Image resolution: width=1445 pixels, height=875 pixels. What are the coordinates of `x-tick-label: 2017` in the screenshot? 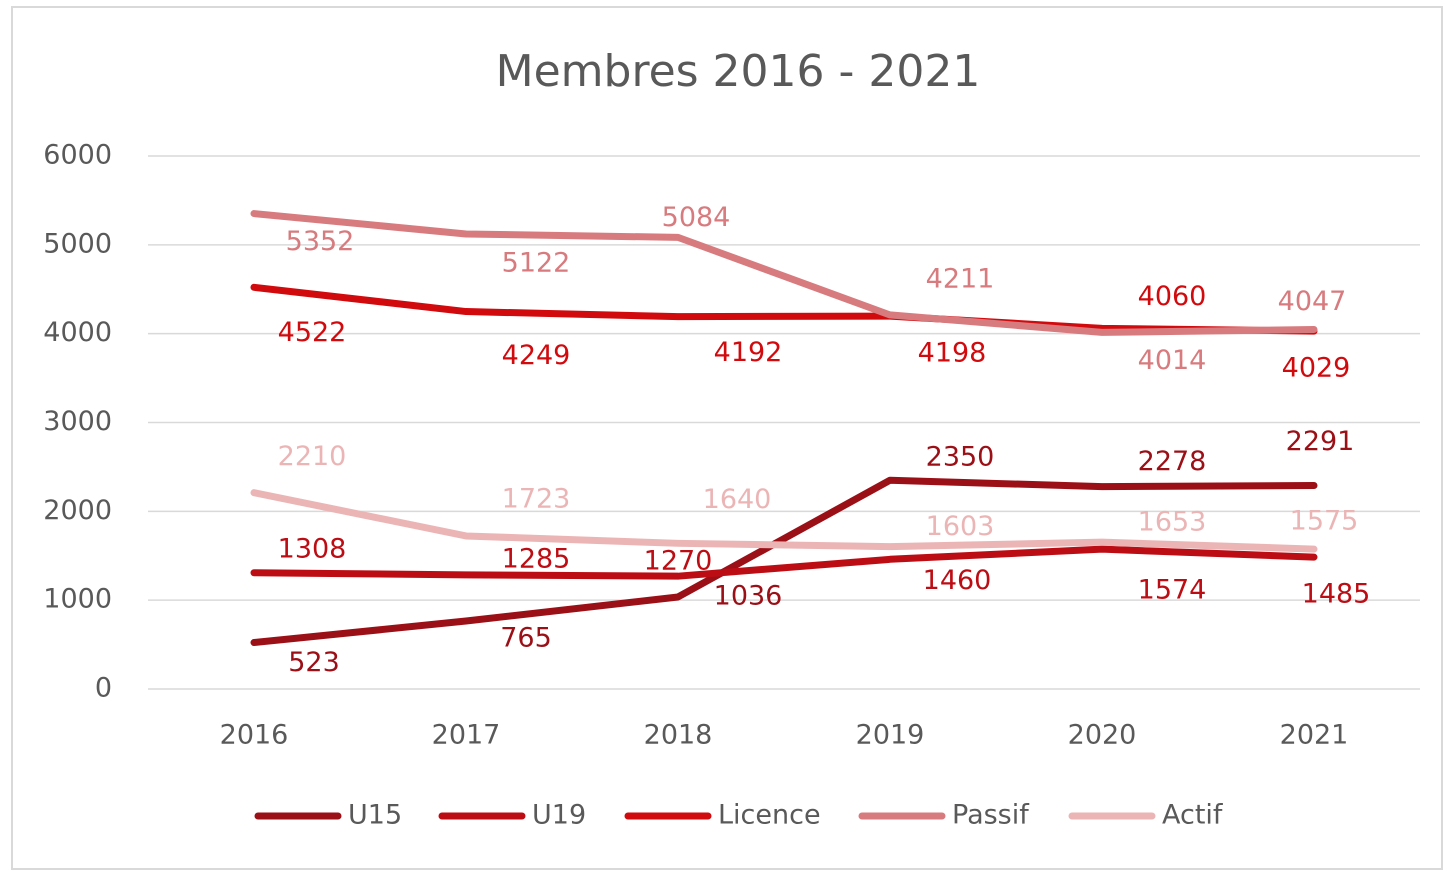 It's located at (466, 735).